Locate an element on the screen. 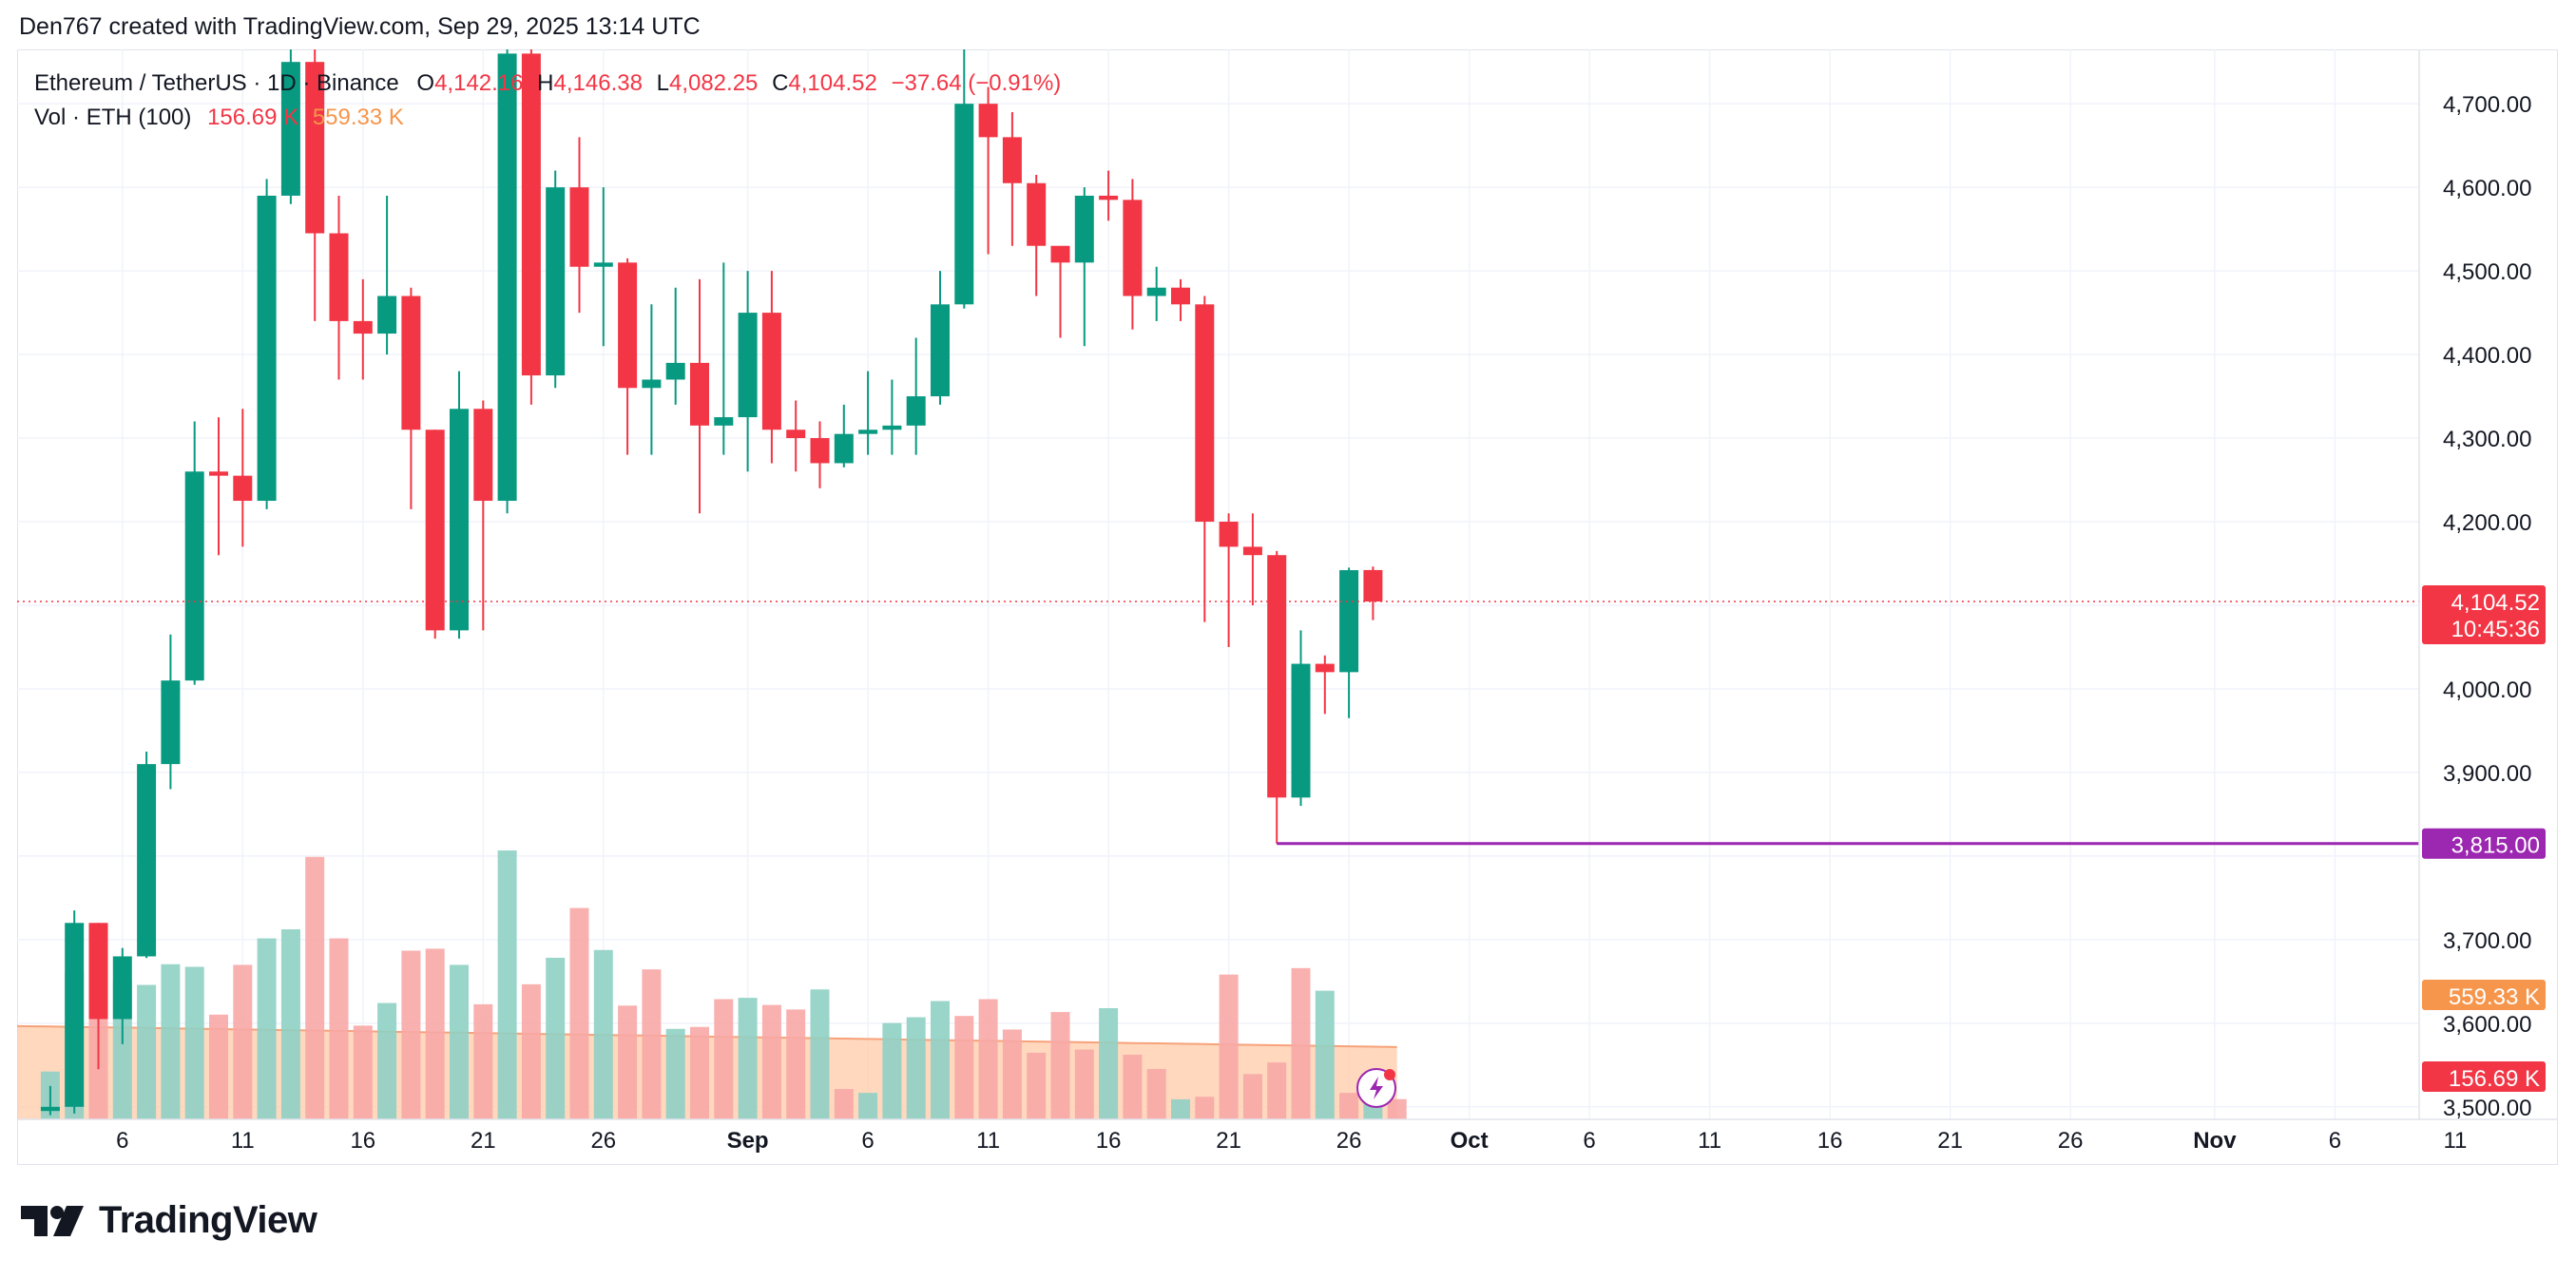  volume-ma-tag-text: 559.33 K is located at coordinates (2494, 997).